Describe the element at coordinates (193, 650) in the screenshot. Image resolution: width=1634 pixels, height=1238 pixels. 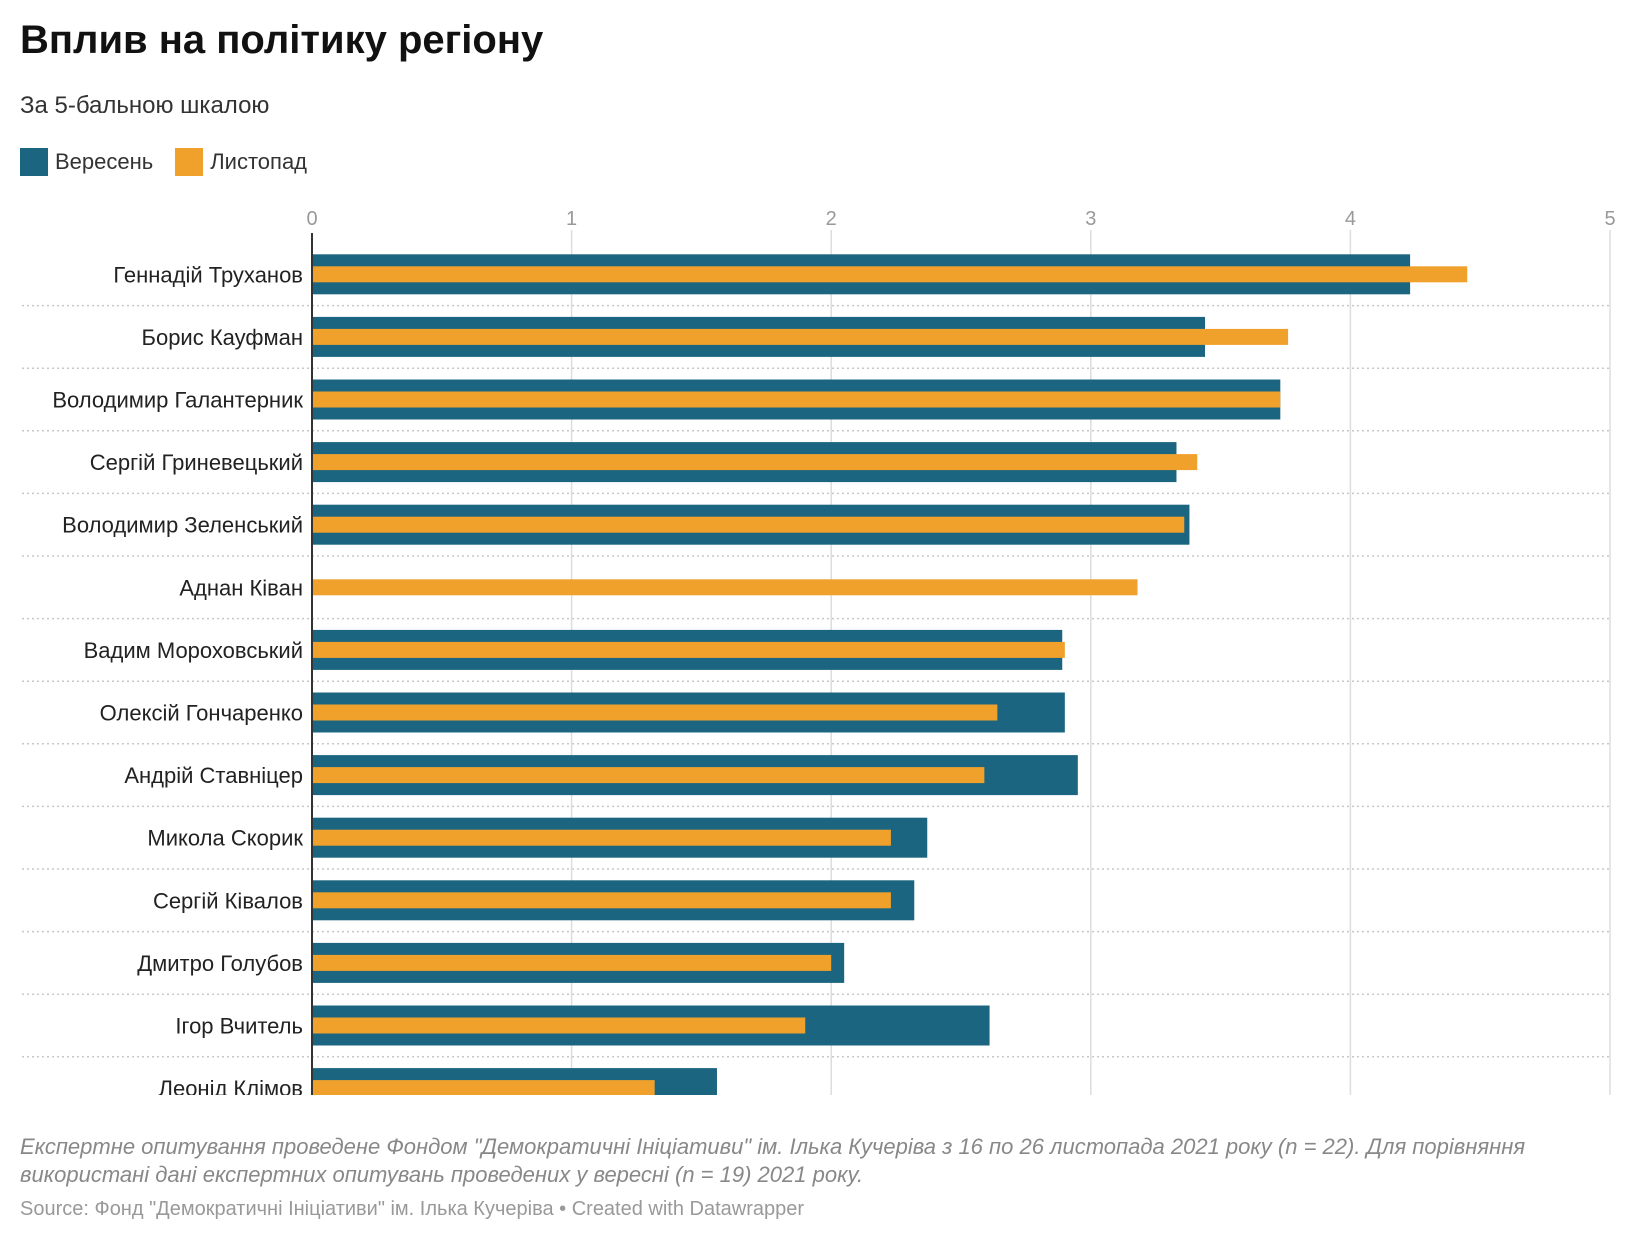
I see `category-label: Вадим Мороховський` at that location.